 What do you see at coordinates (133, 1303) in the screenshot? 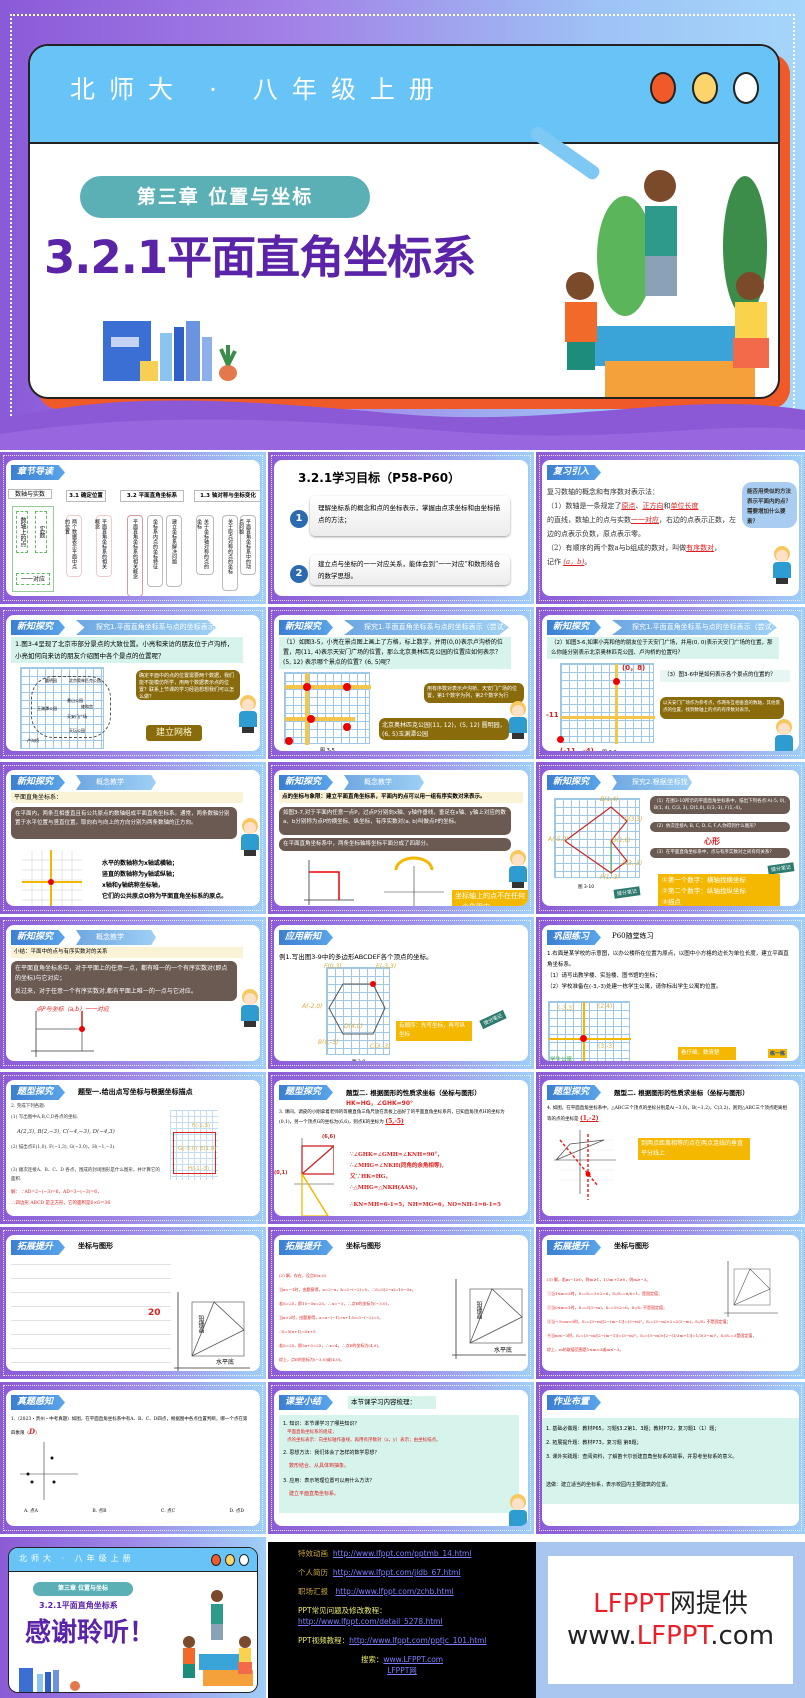
I see `slide-extension-1: 拓展提升 坐标与图形 20 铅锤高 水平底` at bounding box center [133, 1303].